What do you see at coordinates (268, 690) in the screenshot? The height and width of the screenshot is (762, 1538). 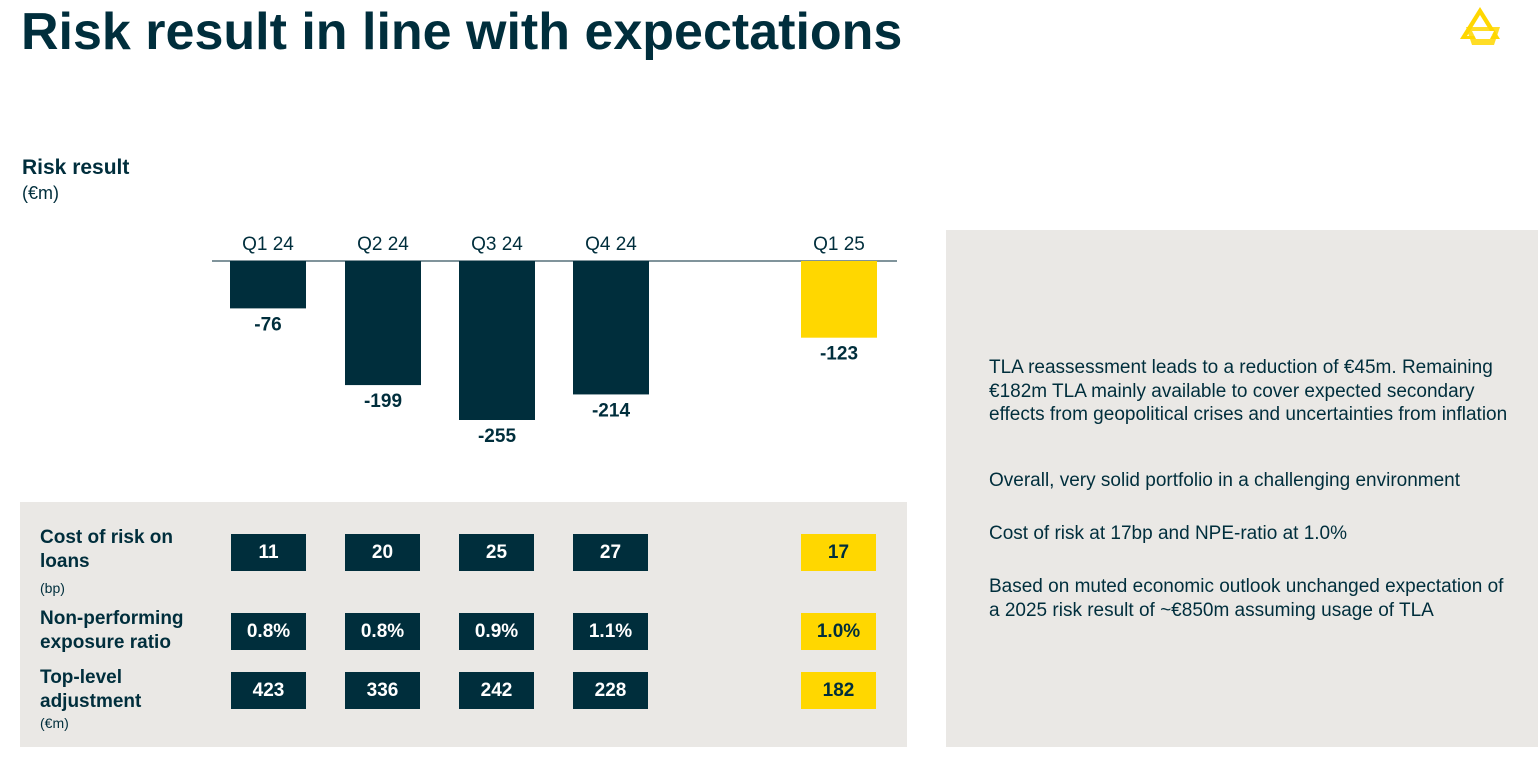 I see `kpi-tla-q1-24: 423` at bounding box center [268, 690].